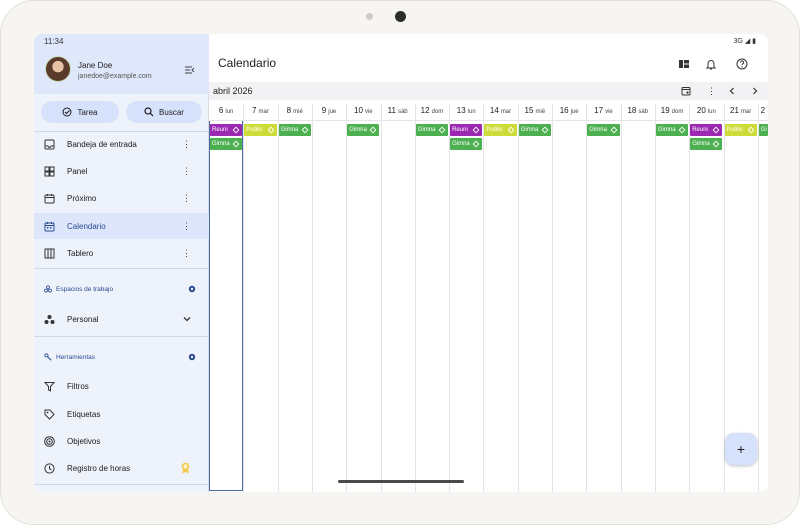 The image size is (800, 525). What do you see at coordinates (529, 110) in the screenshot?
I see `day-number: 15` at bounding box center [529, 110].